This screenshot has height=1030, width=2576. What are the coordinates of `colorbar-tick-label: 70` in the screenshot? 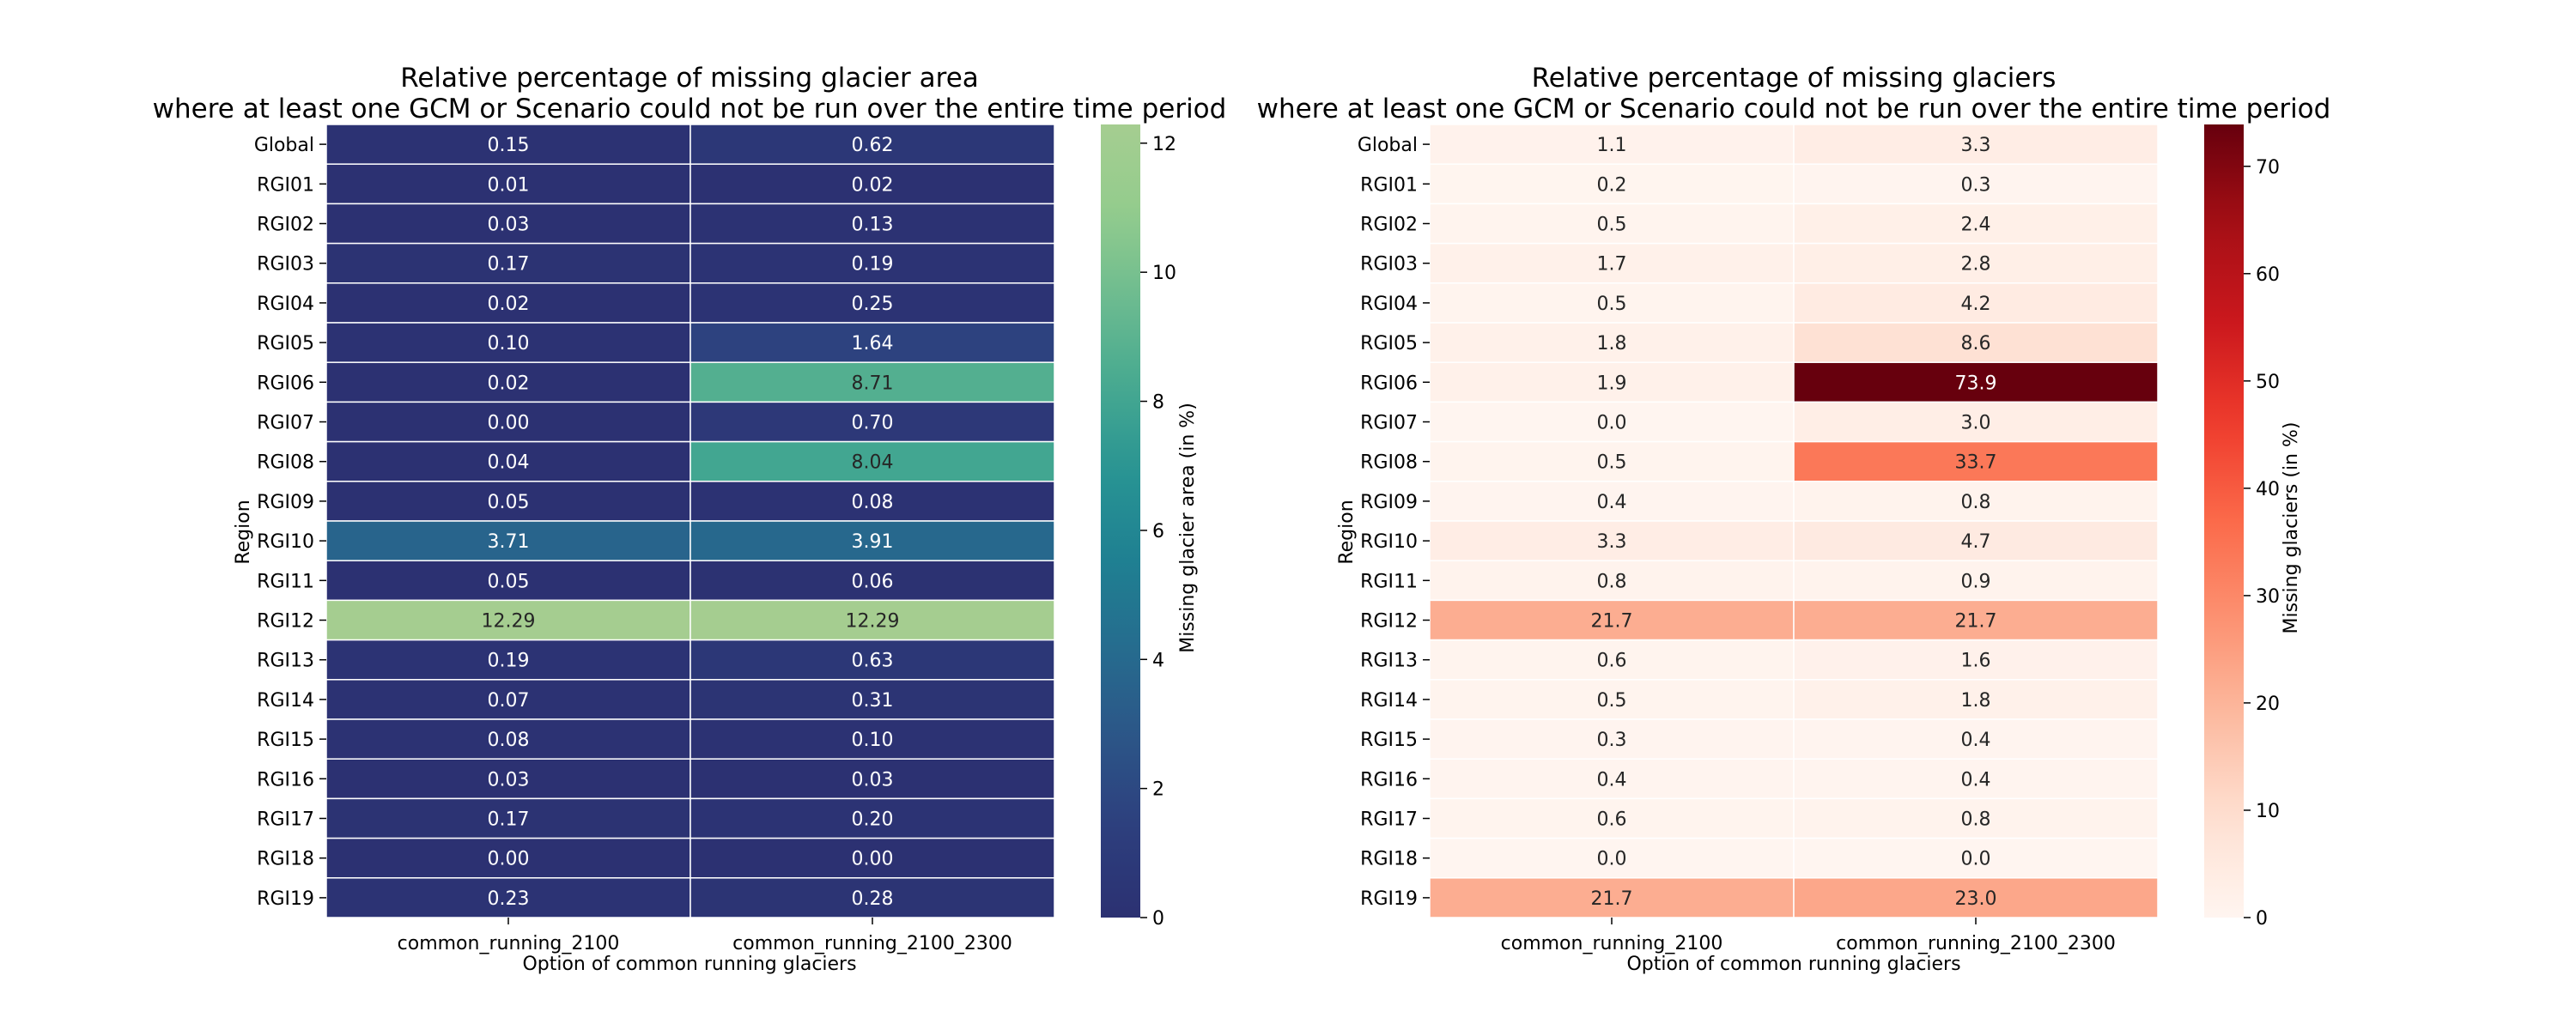 It's located at (2268, 168).